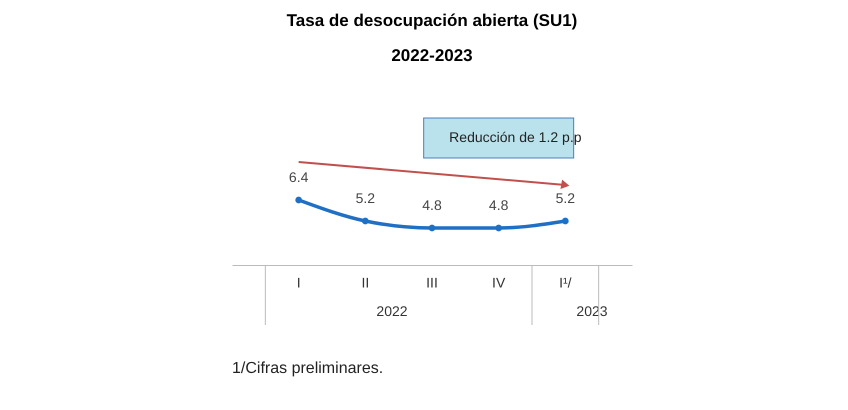  Describe the element at coordinates (298, 282) in the screenshot. I see `x-tick-label: I` at that location.